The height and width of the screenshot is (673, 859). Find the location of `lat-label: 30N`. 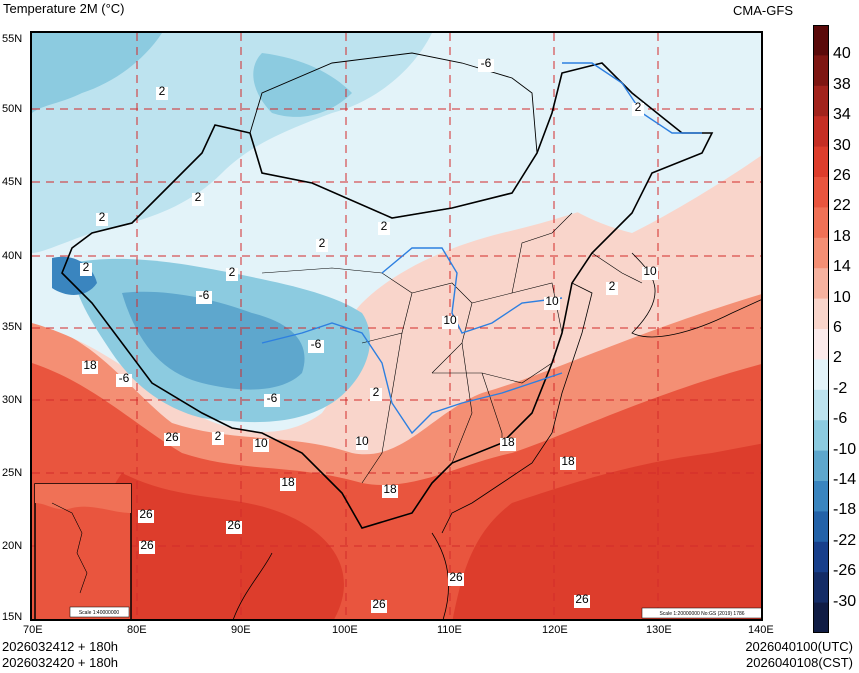

lat-label: 30N is located at coordinates (12, 400).